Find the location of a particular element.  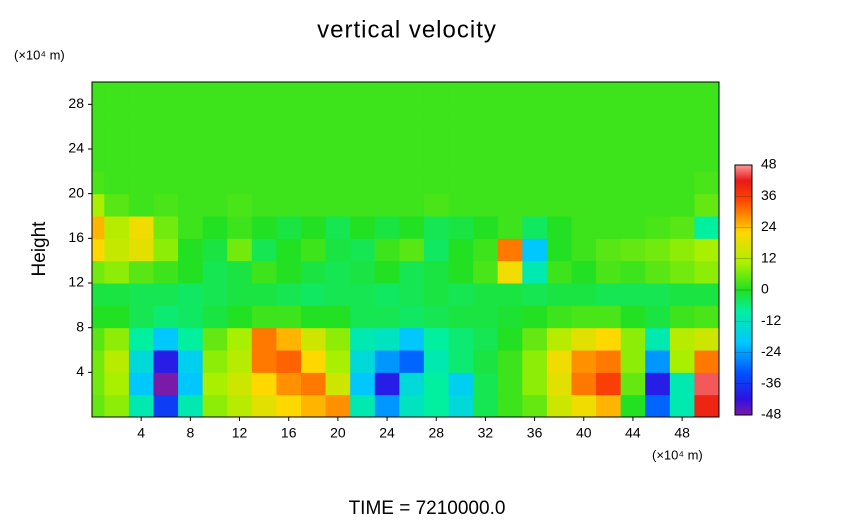

colorbar-tick-label: -24 is located at coordinates (771, 351).